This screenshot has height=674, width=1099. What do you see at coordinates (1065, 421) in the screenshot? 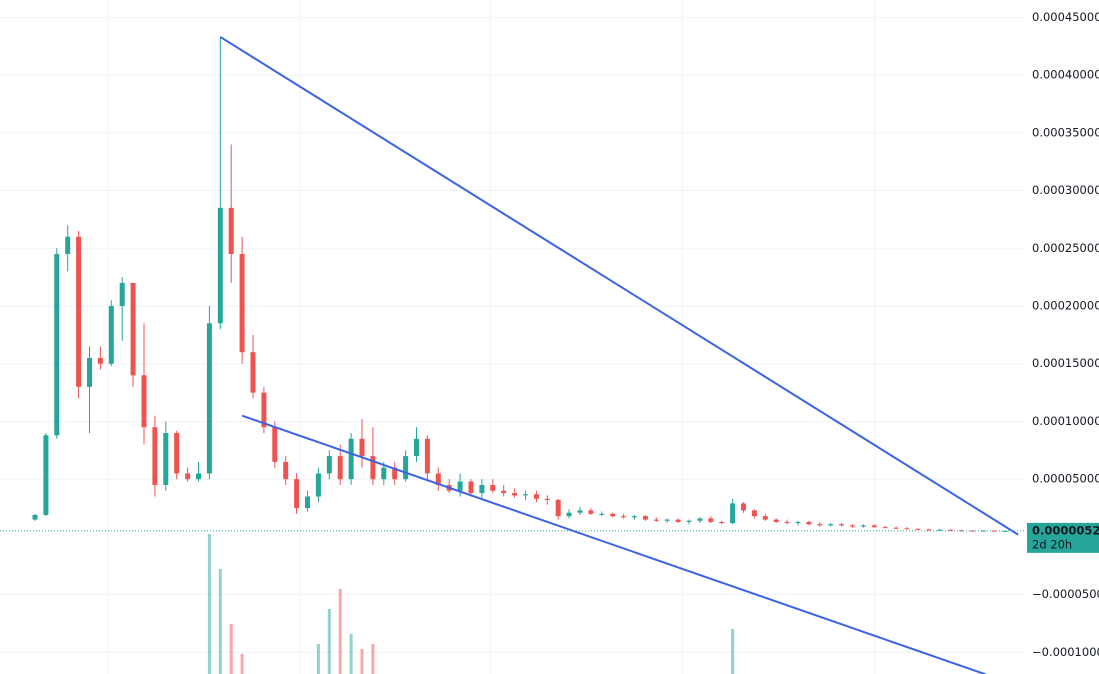
I see `y-tick-label: 0.00010000` at bounding box center [1065, 421].